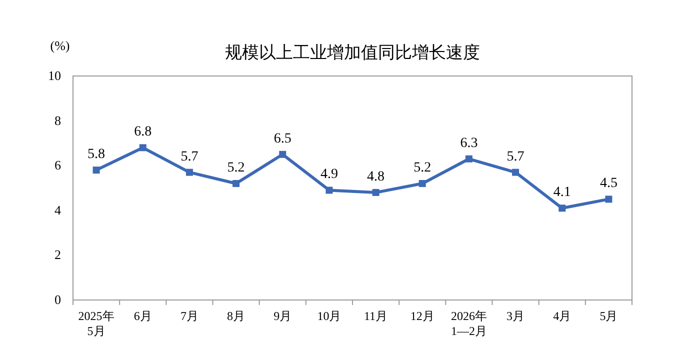 Image resolution: width=700 pixels, height=363 pixels. I want to click on x-tick-label: 11月, so click(376, 316).